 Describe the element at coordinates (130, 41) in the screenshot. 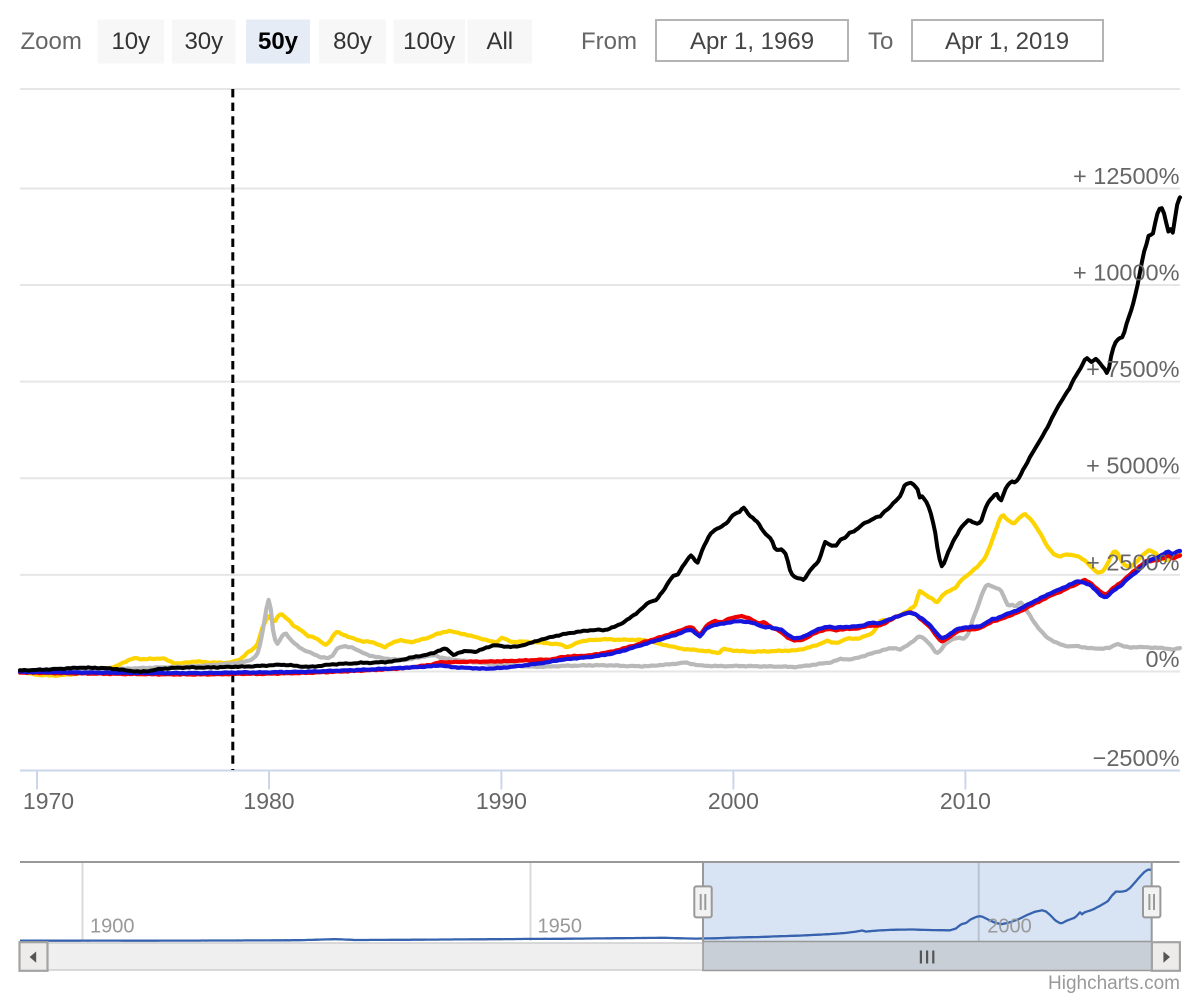

I see `svg-text: 10y` at that location.